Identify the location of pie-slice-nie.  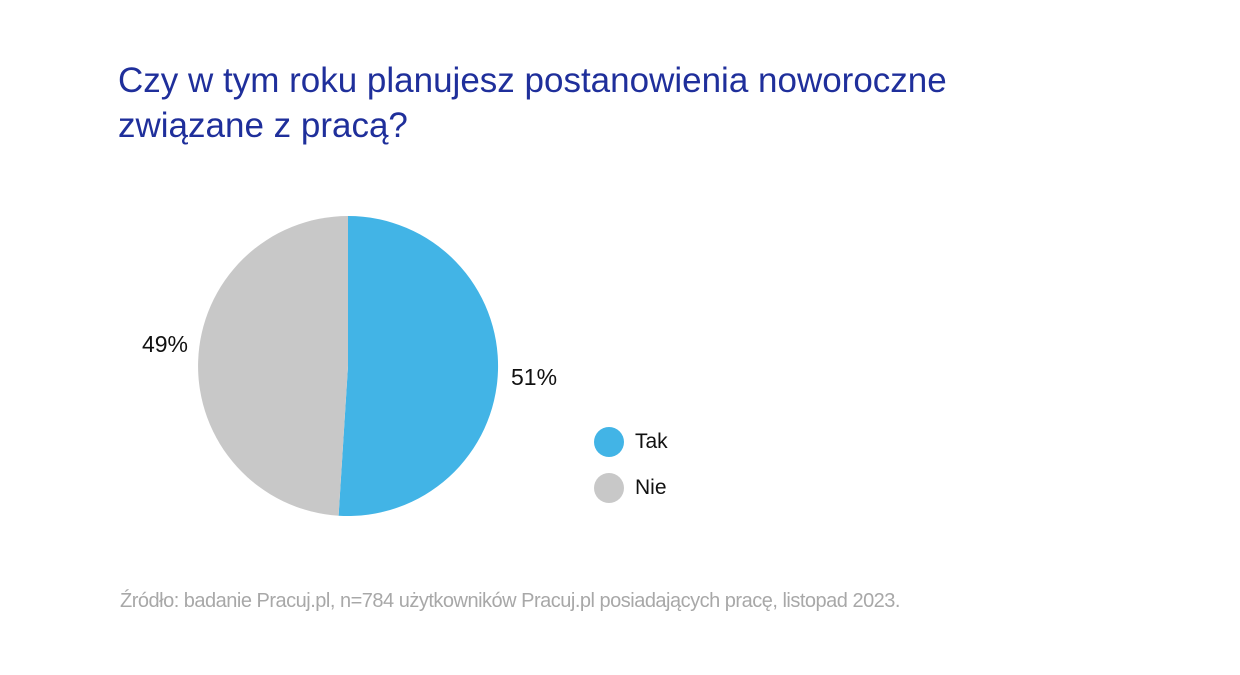
(273, 366).